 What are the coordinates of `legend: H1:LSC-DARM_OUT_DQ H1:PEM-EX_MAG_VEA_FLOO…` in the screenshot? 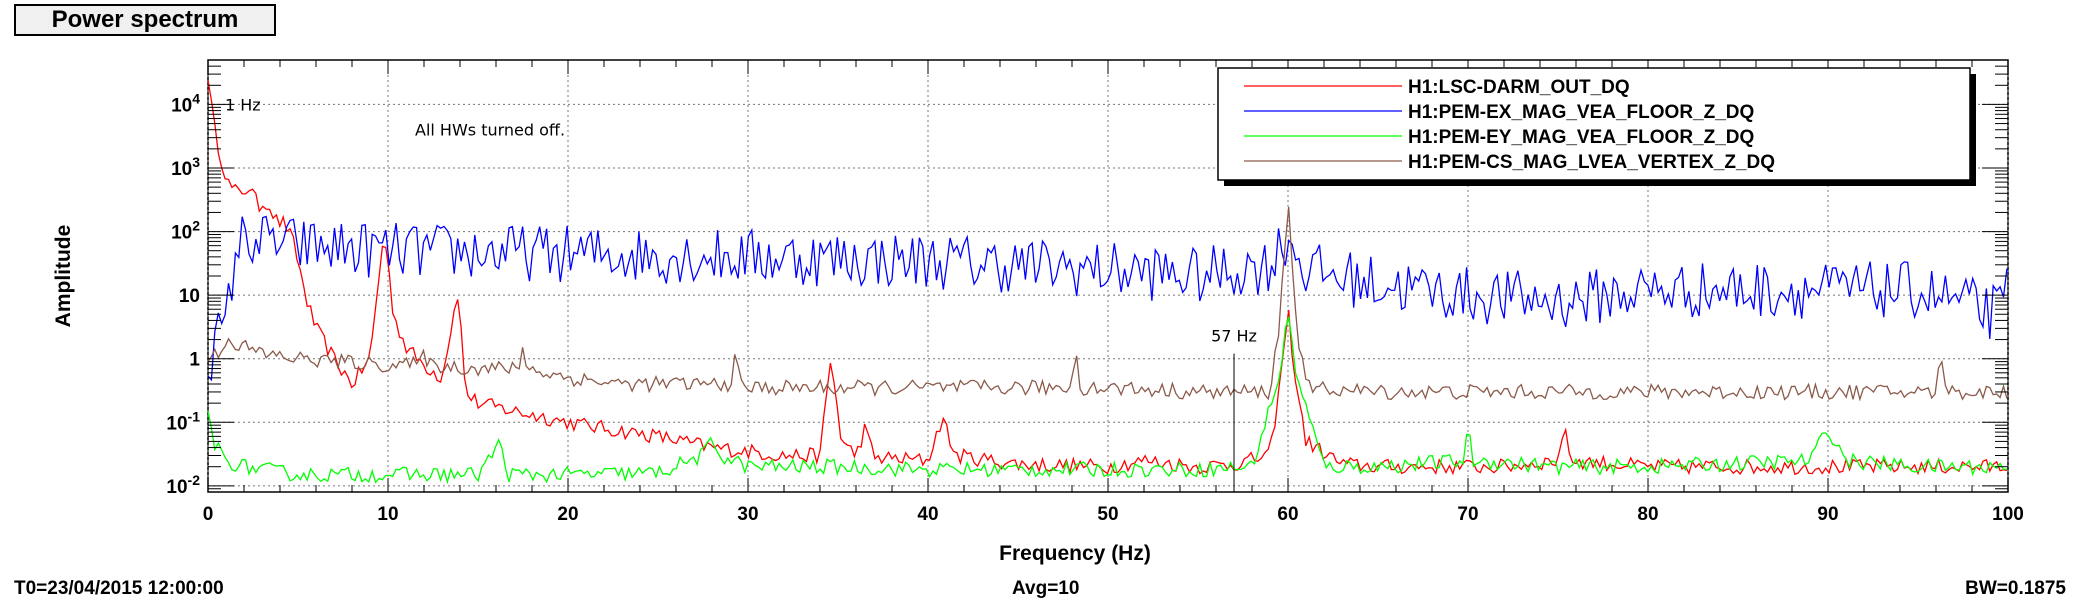 It's located at (1596, 126).